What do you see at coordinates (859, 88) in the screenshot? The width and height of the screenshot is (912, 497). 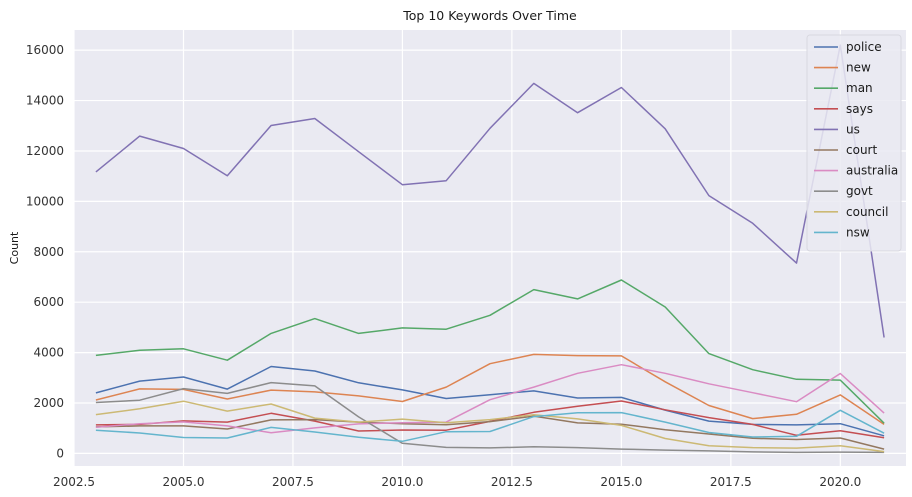 I see `legend-label: man` at bounding box center [859, 88].